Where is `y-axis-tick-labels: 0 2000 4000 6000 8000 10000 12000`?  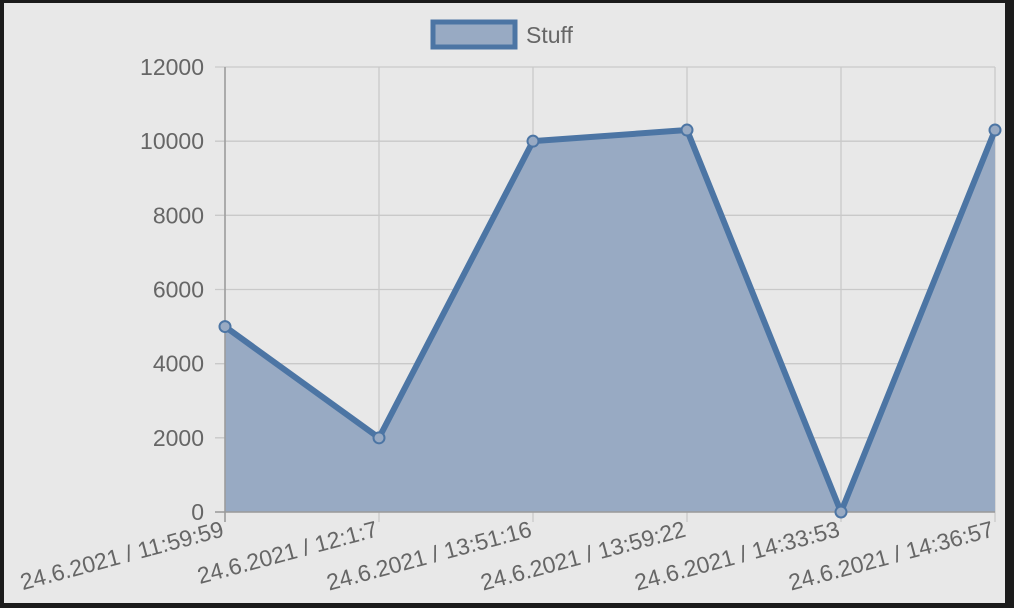
y-axis-tick-labels: 0 2000 4000 6000 8000 10000 12000 is located at coordinates (172, 289).